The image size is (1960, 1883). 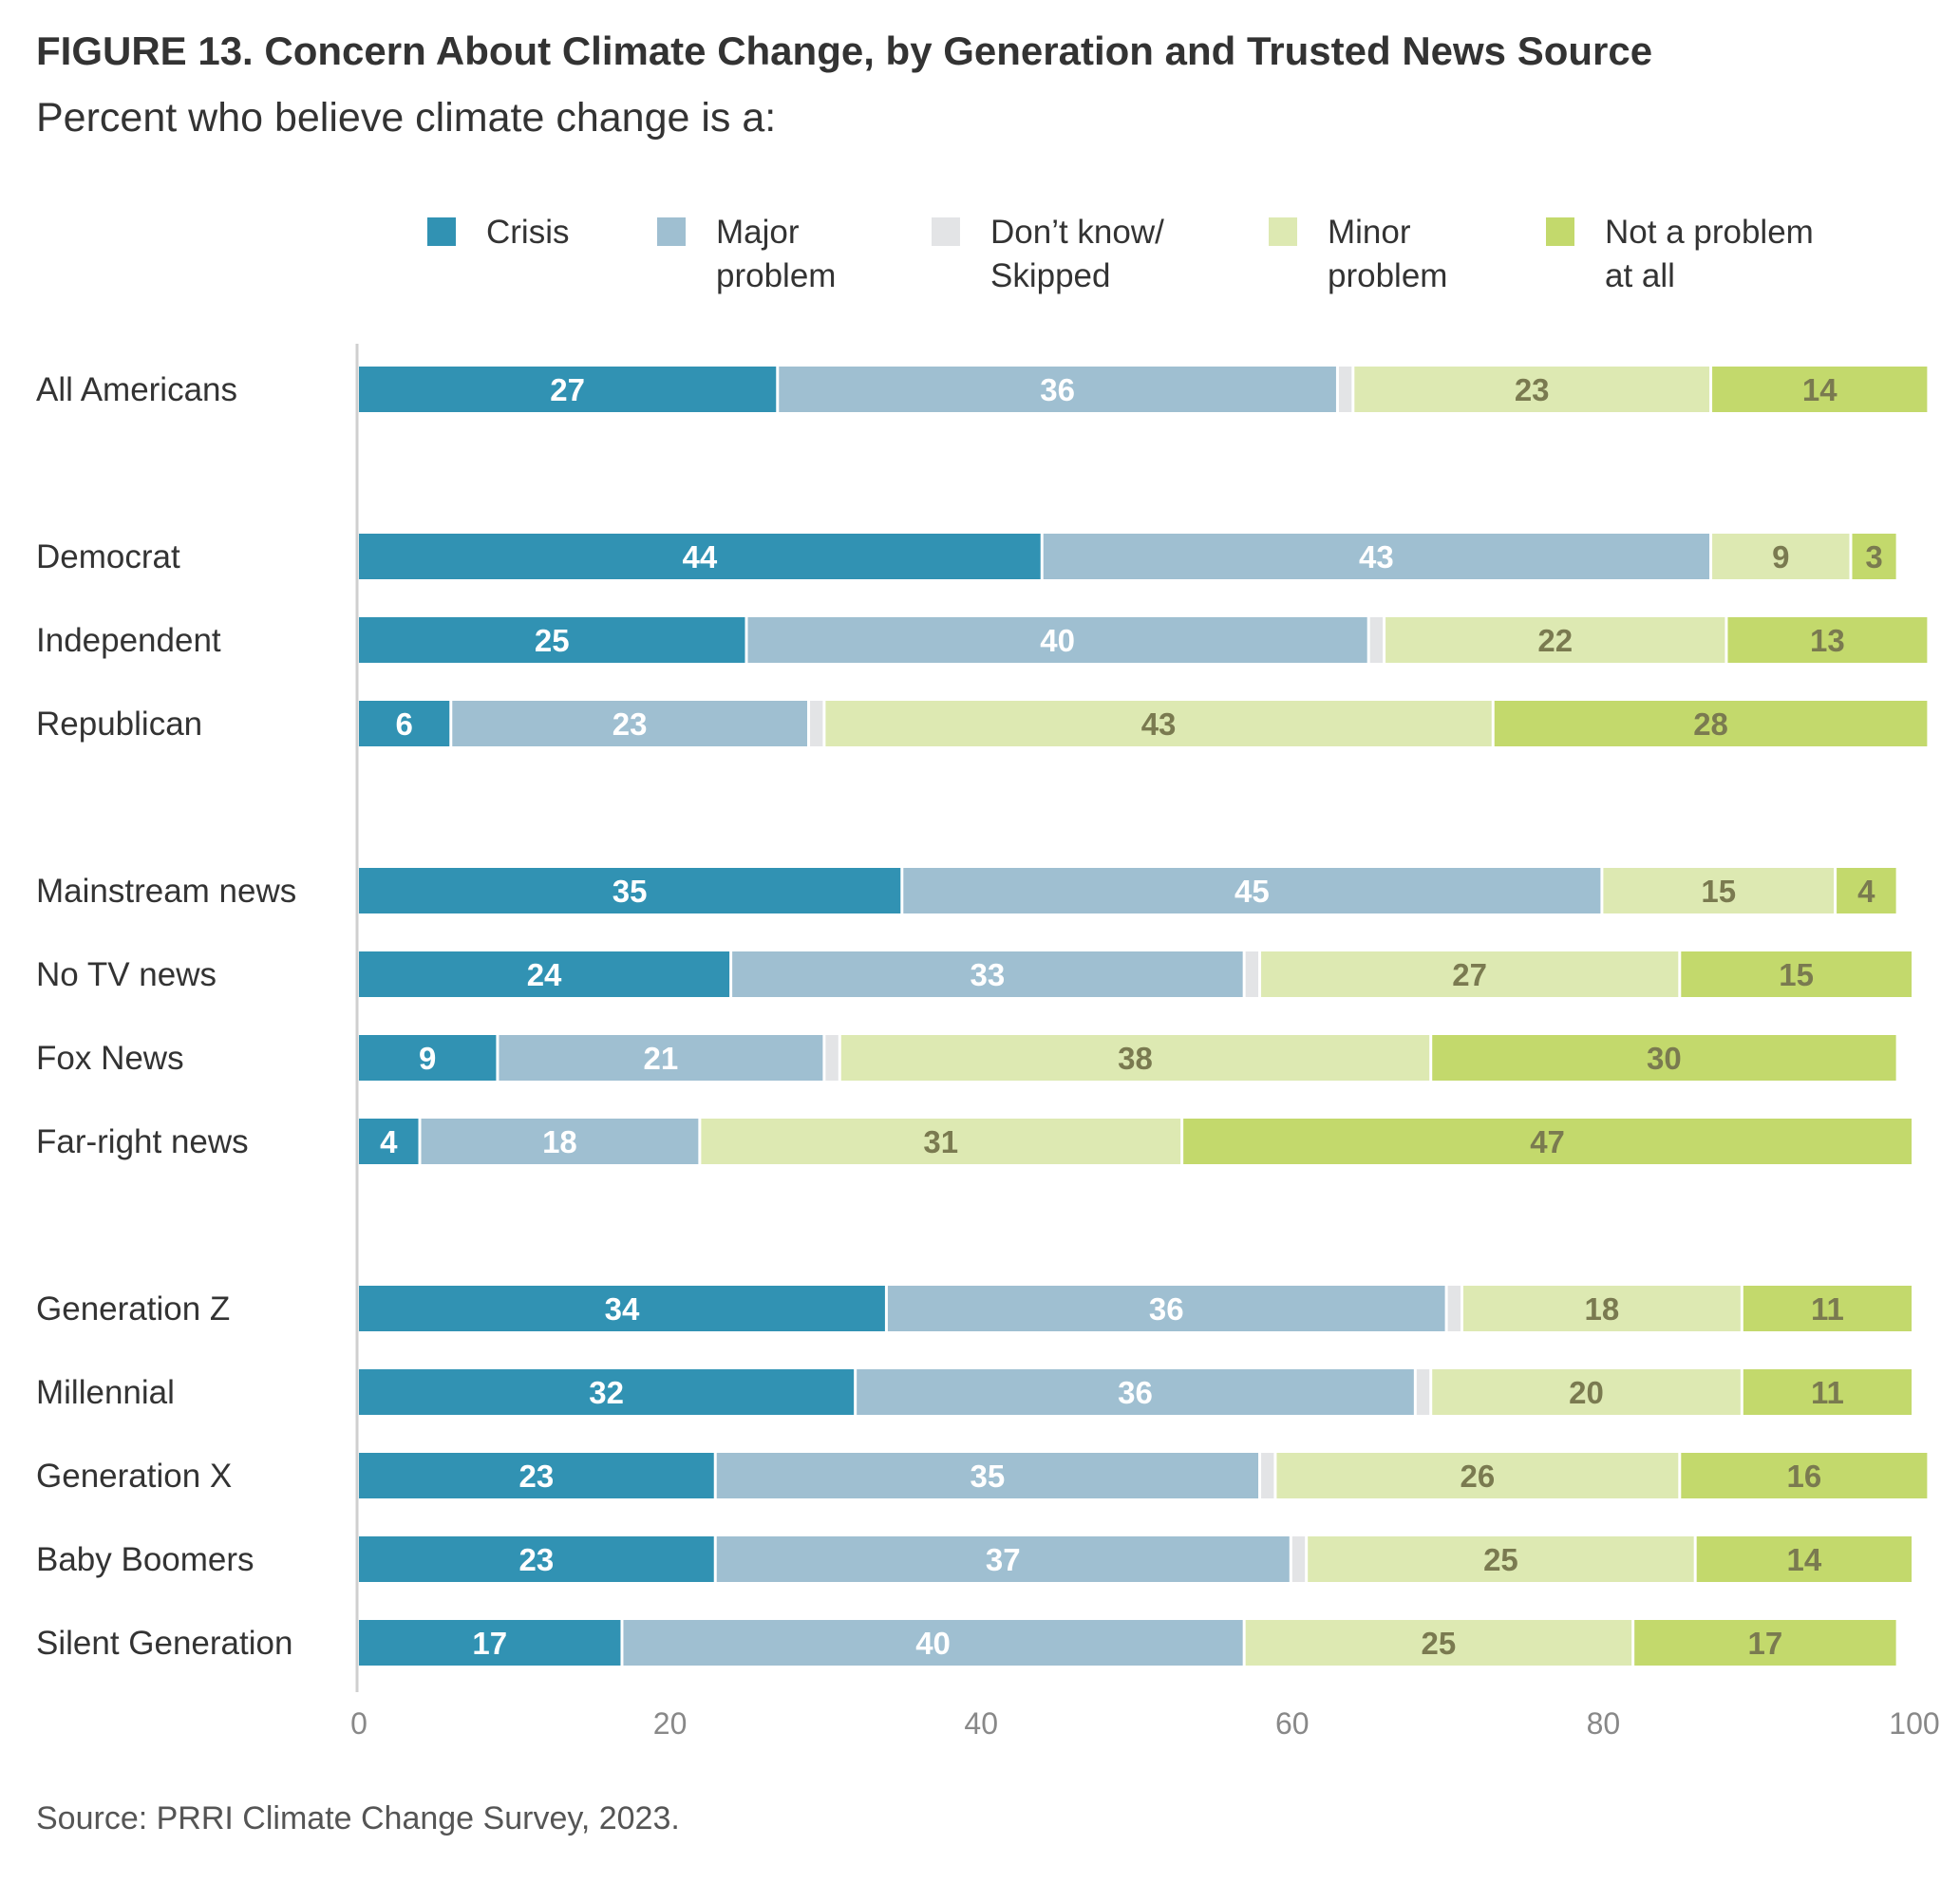 I want to click on data-label: 26, so click(x=1478, y=1476).